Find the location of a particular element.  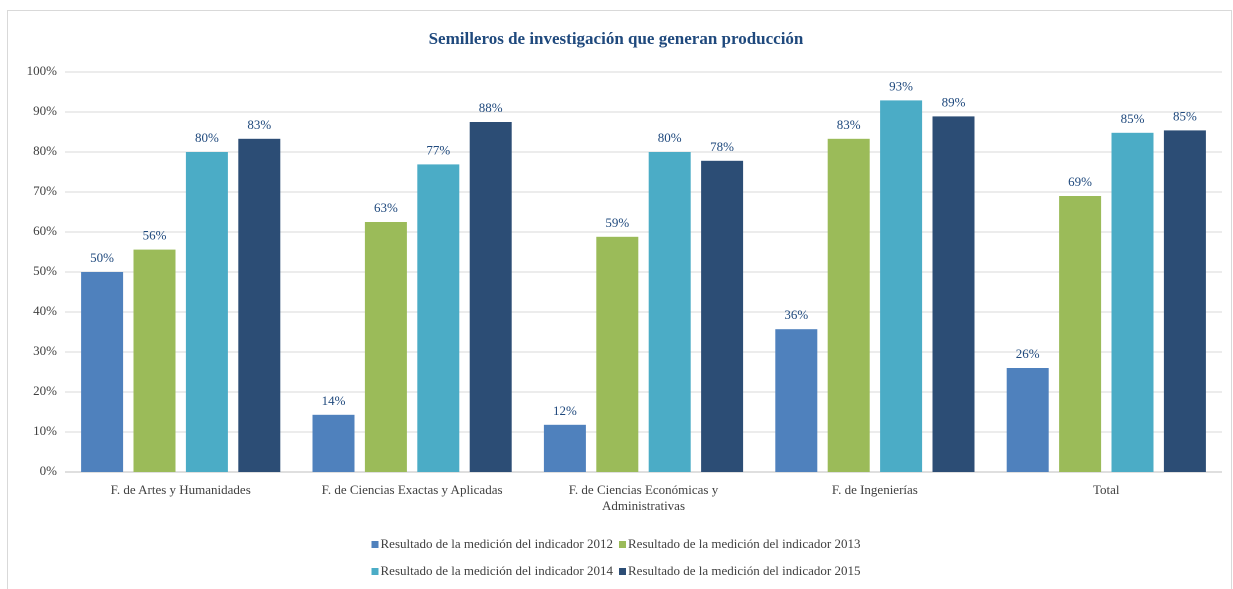

data-label: 88% is located at coordinates (491, 107).